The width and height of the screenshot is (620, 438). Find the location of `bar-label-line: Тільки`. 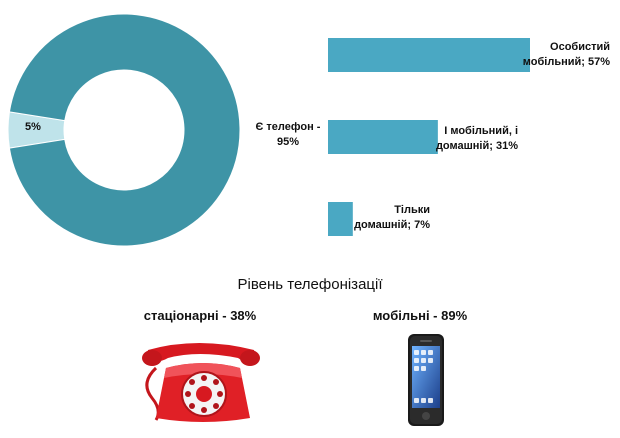

bar-label-line: Тільки is located at coordinates (412, 210).